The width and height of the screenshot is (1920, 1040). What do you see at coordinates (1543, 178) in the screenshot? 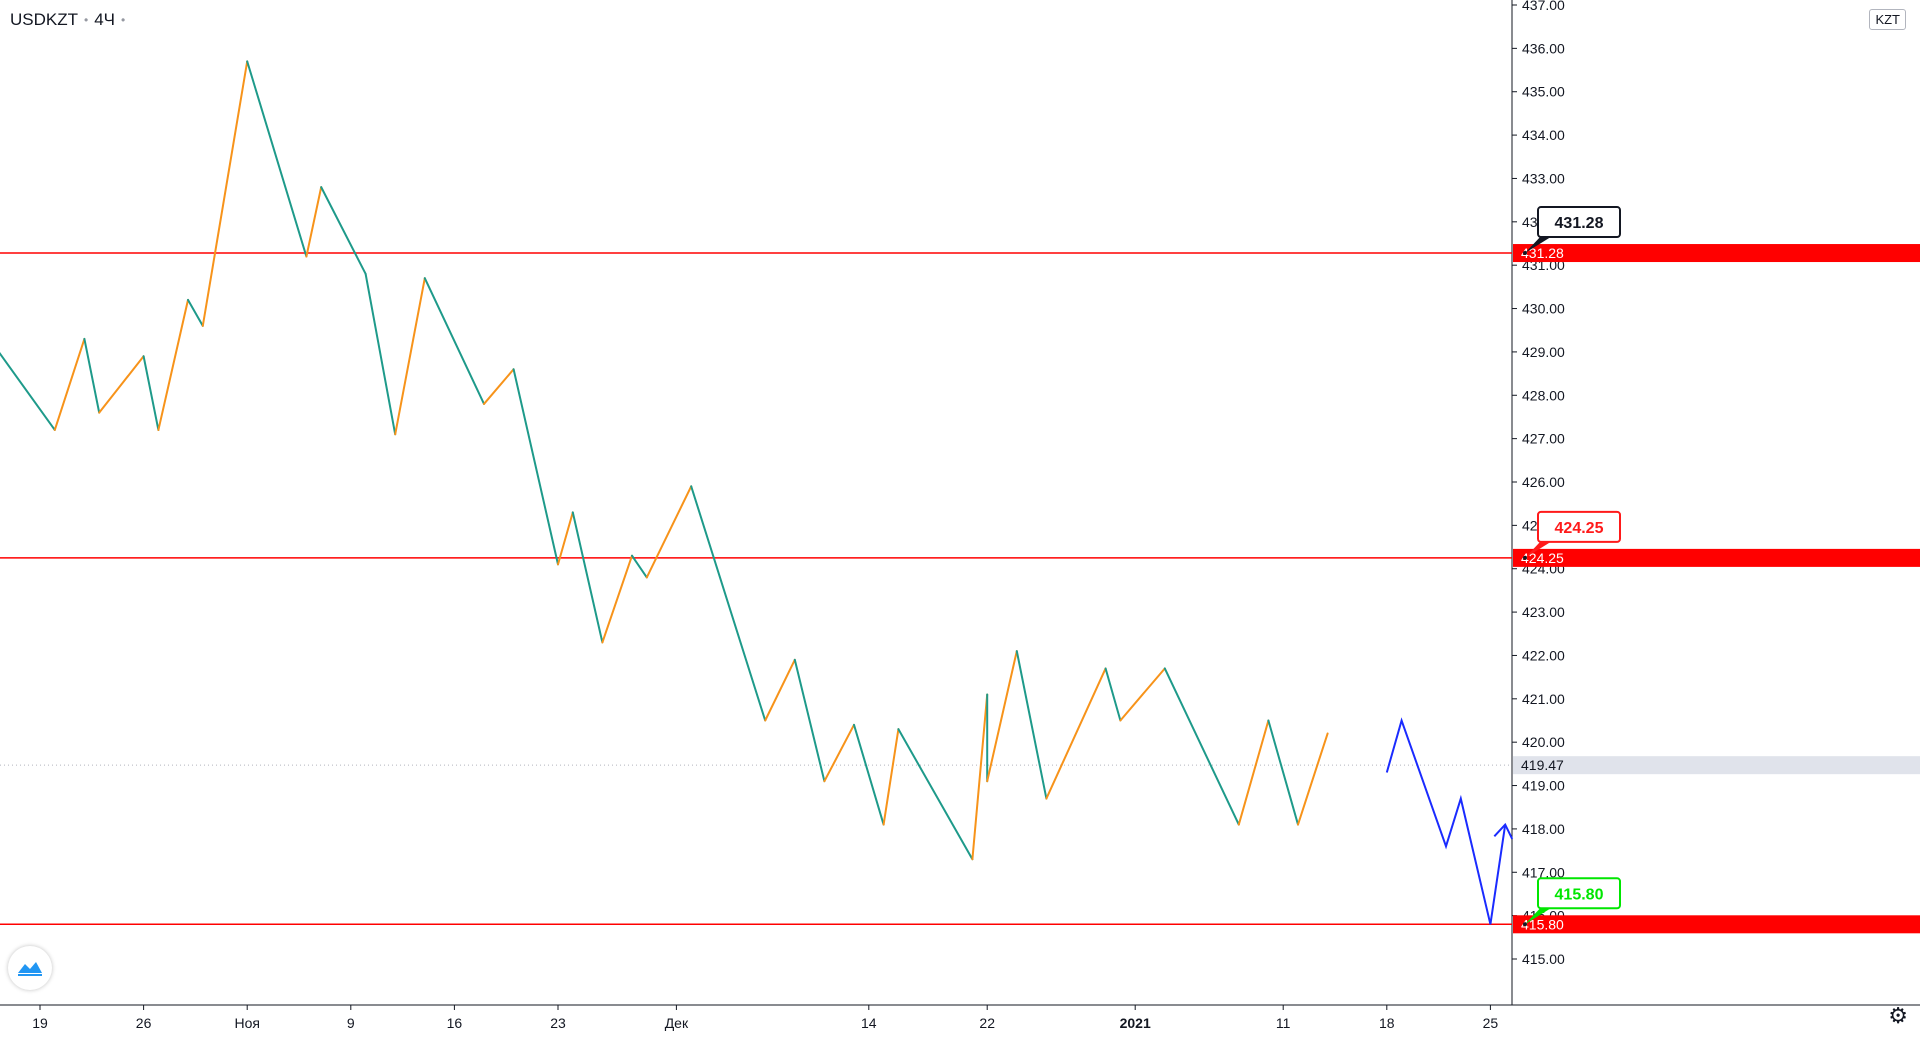
I see `y-tick-label: 433.00` at bounding box center [1543, 178].